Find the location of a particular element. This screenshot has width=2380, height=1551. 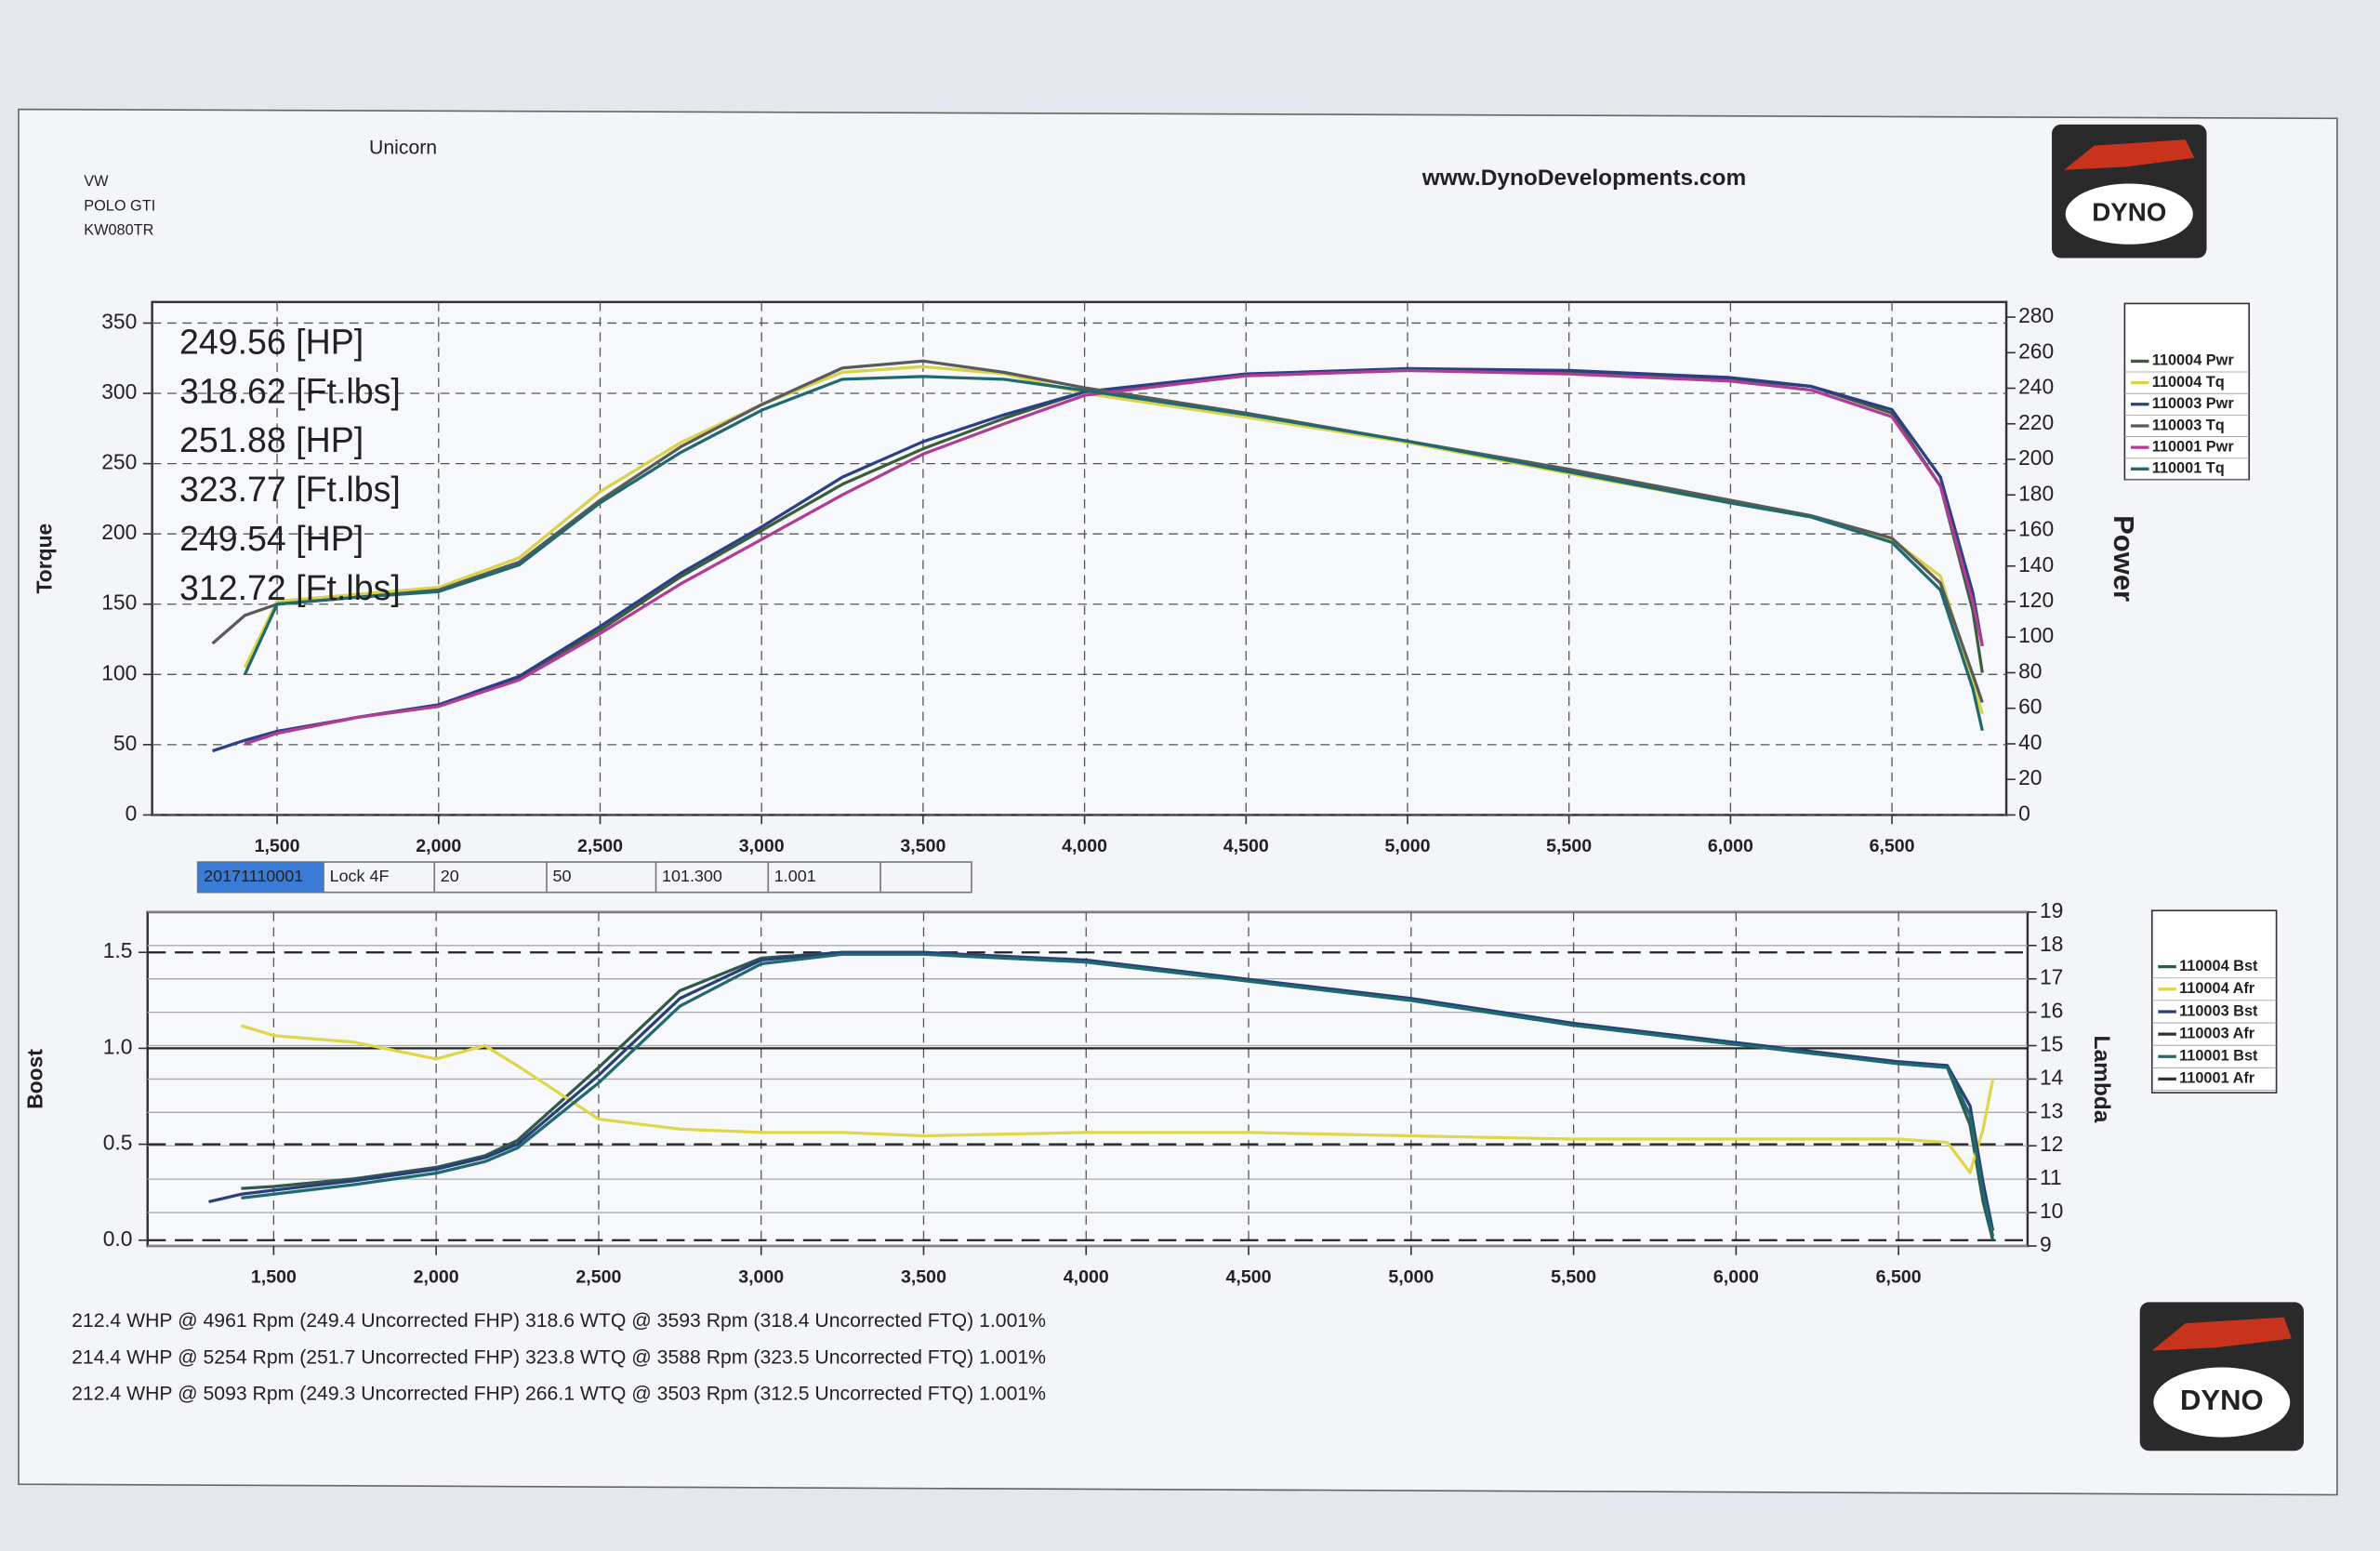

readout: 318.62 [Ft.lbs] is located at coordinates (290, 390).